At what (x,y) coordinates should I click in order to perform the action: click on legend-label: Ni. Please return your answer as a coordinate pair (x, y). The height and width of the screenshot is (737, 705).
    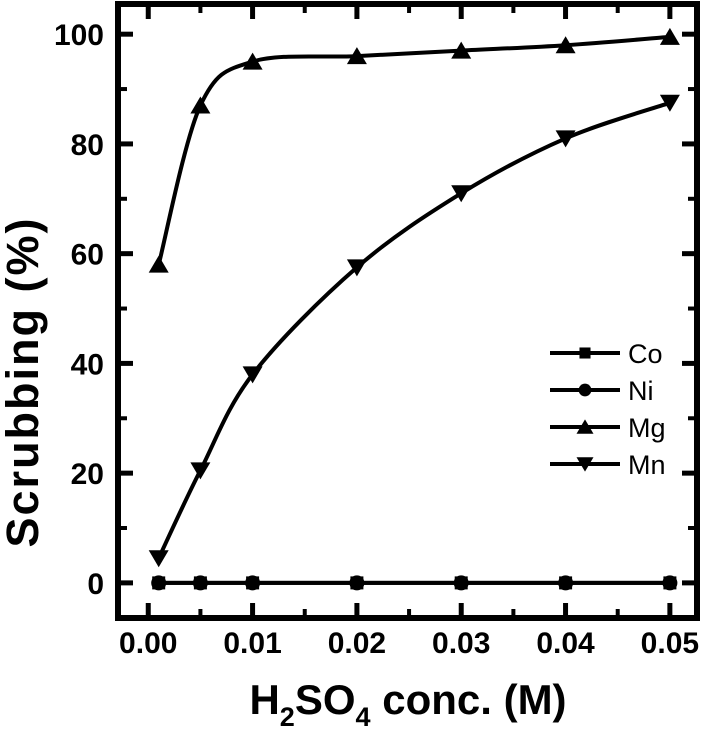
    Looking at the image, I should click on (641, 391).